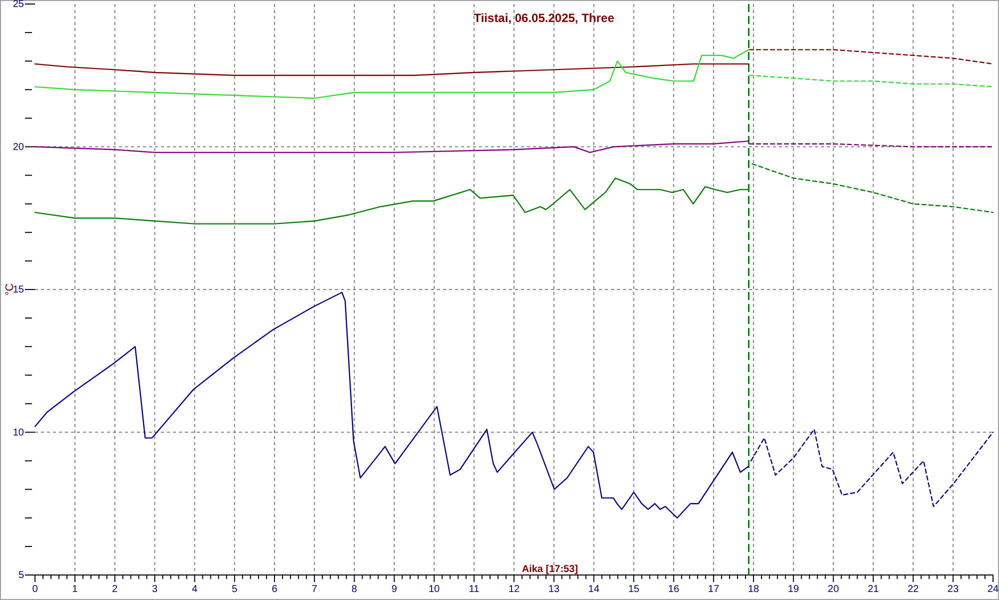  Describe the element at coordinates (794, 590) in the screenshot. I see `x-tick-label: 19` at that location.